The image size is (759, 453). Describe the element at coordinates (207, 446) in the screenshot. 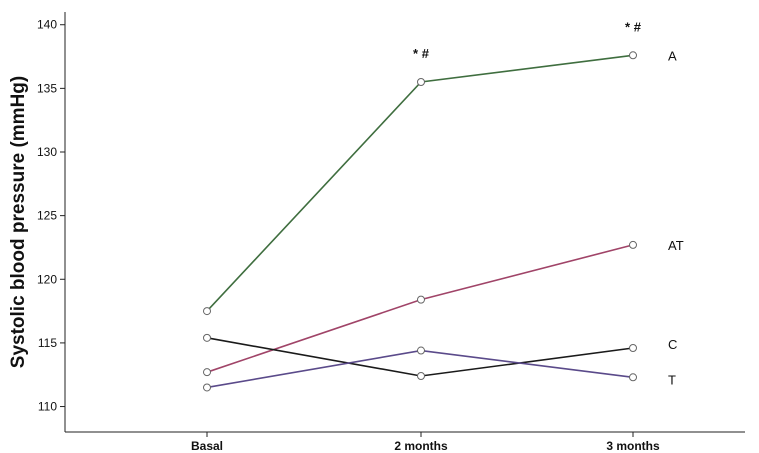

I see `x-tick-label: Basal` at that location.